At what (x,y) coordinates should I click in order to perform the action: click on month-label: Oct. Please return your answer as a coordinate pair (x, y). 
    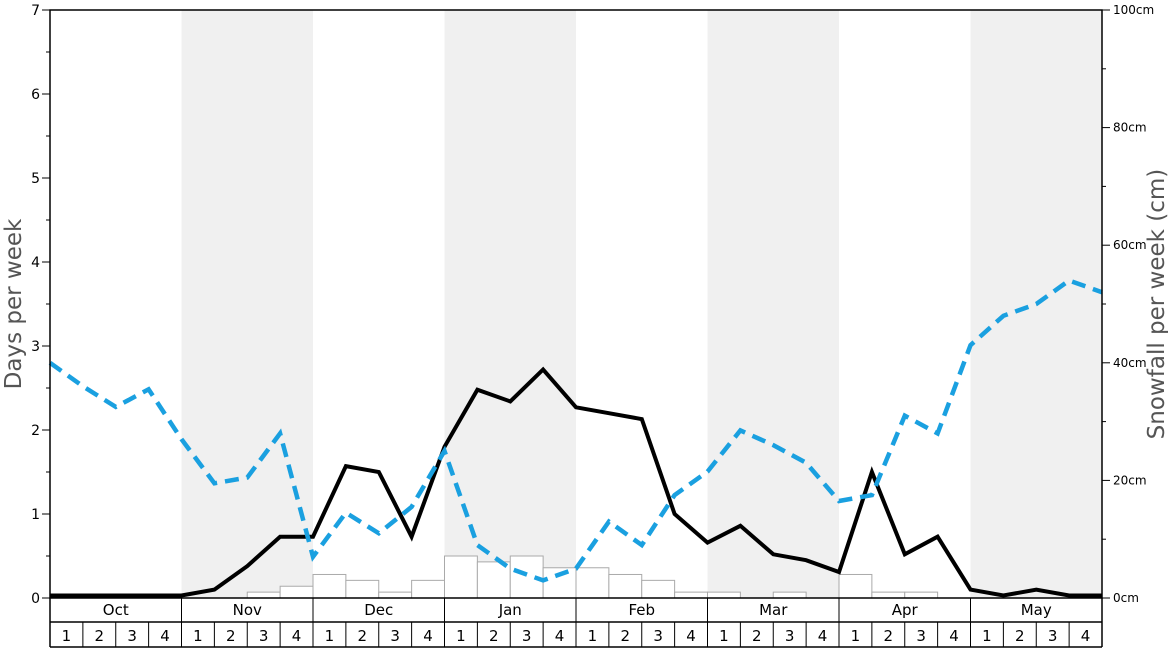
    Looking at the image, I should click on (116, 610).